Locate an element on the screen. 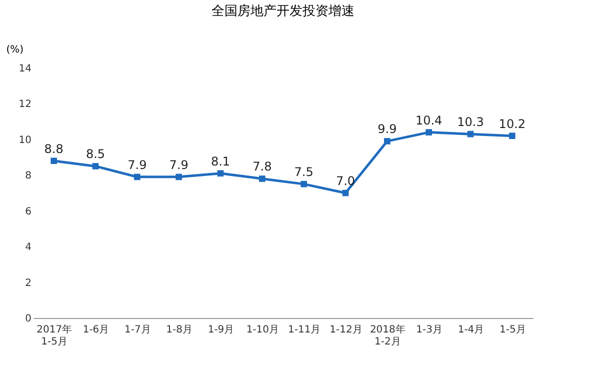 The image size is (600, 368). data-label: 7.0 is located at coordinates (346, 181).